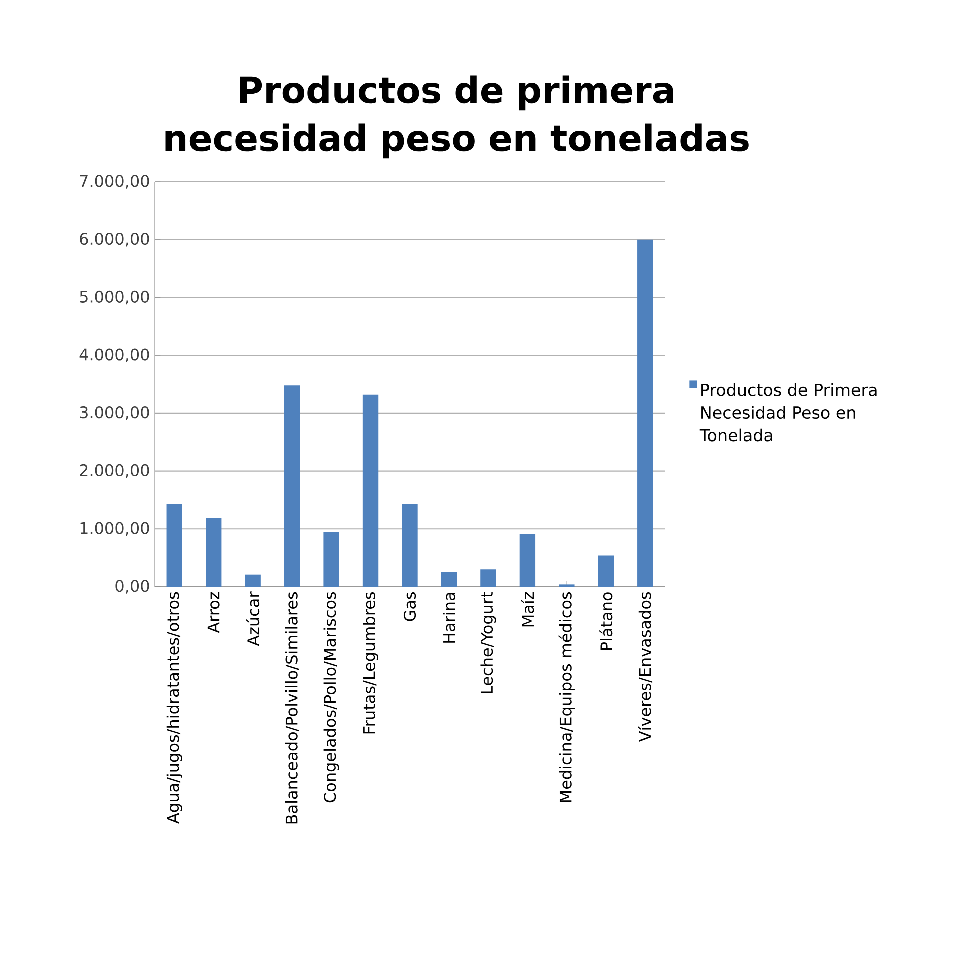  Describe the element at coordinates (292, 708) in the screenshot. I see `x-tick-label: Balanceado/Polvillo/Similares` at that location.